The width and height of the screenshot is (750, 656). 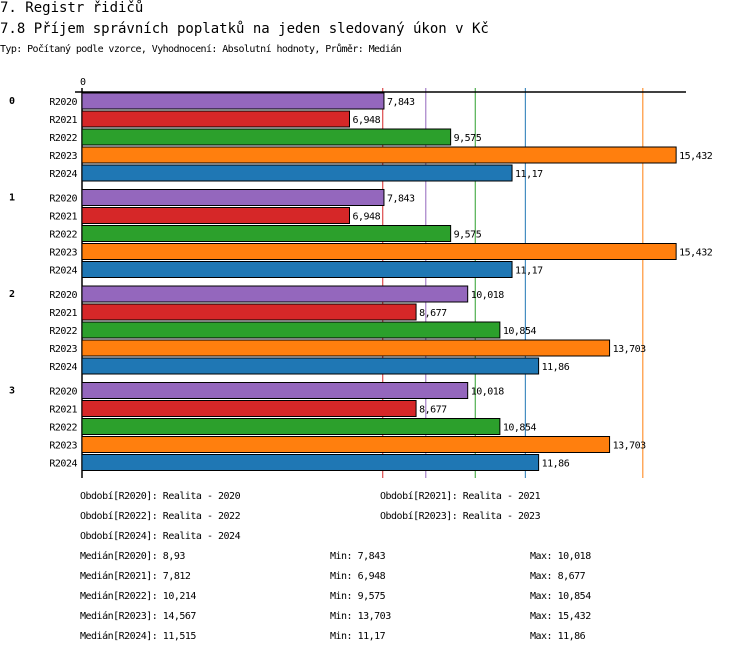 I want to click on legend-stat-min: Min: 11,17, so click(x=358, y=636).